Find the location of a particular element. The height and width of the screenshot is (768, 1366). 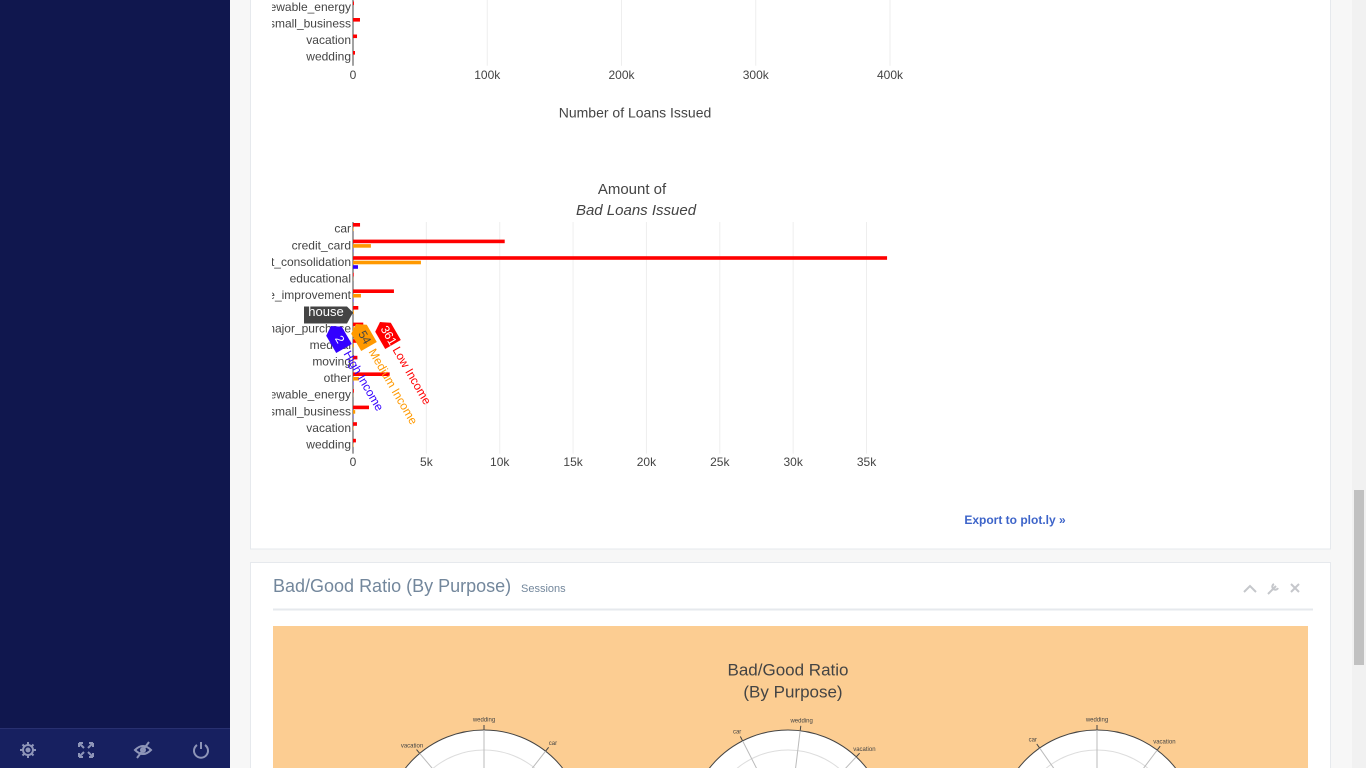

x-tick-label: 15k is located at coordinates (573, 462).